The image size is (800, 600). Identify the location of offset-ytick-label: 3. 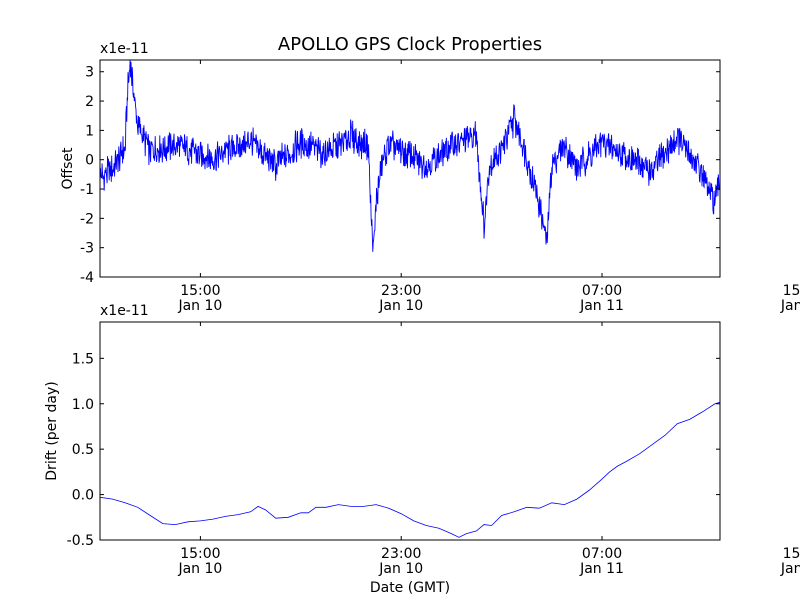
(89, 73).